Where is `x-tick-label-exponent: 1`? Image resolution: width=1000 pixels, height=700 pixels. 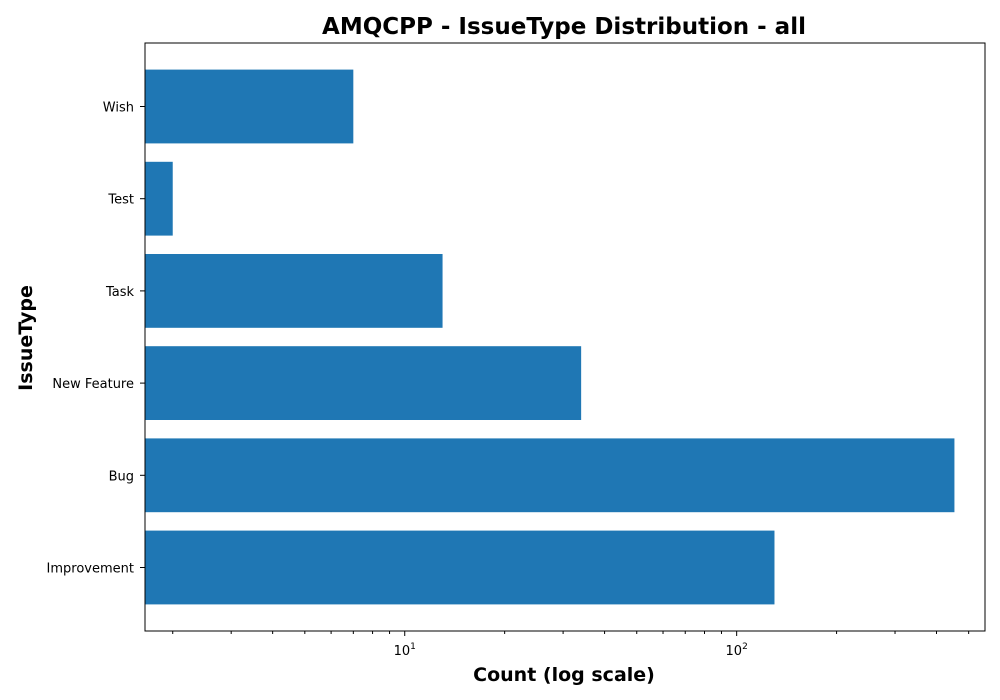
x-tick-label-exponent: 1 is located at coordinates (413, 647).